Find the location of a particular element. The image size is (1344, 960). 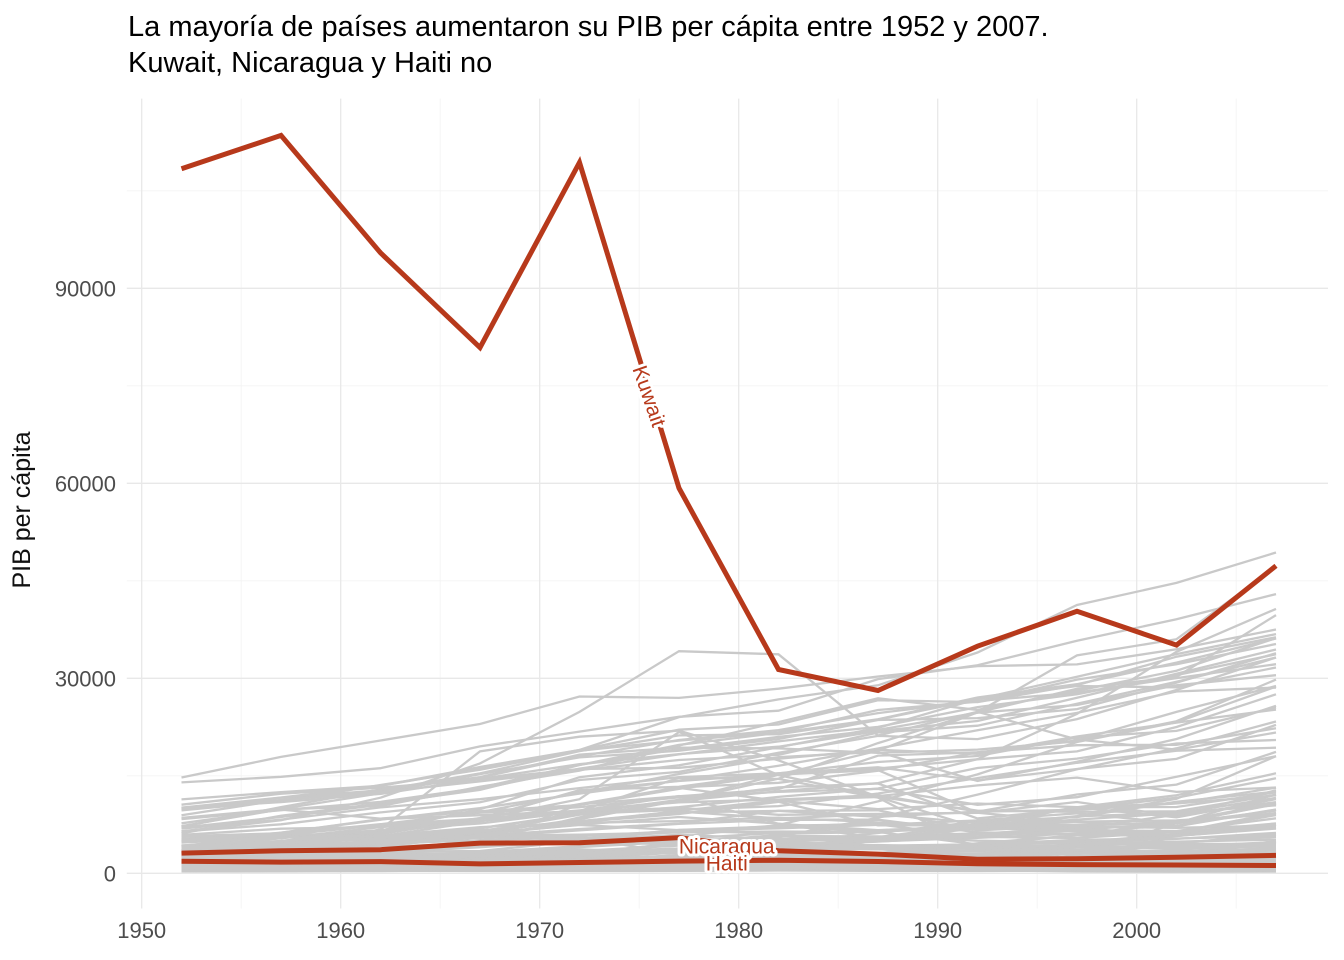

x-tick-label-1960: 1960 is located at coordinates (340, 930).